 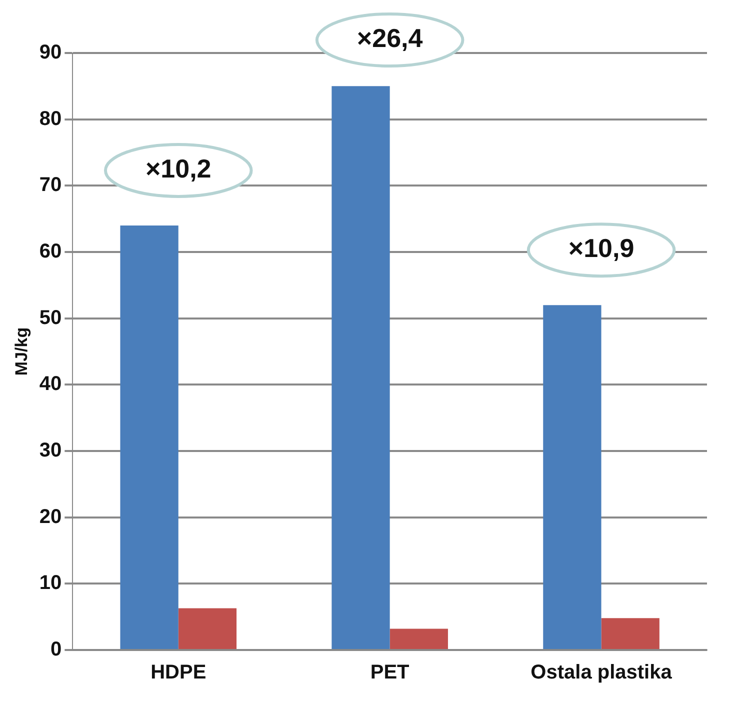 I want to click on y-tick-label: 90, so click(x=50, y=53).